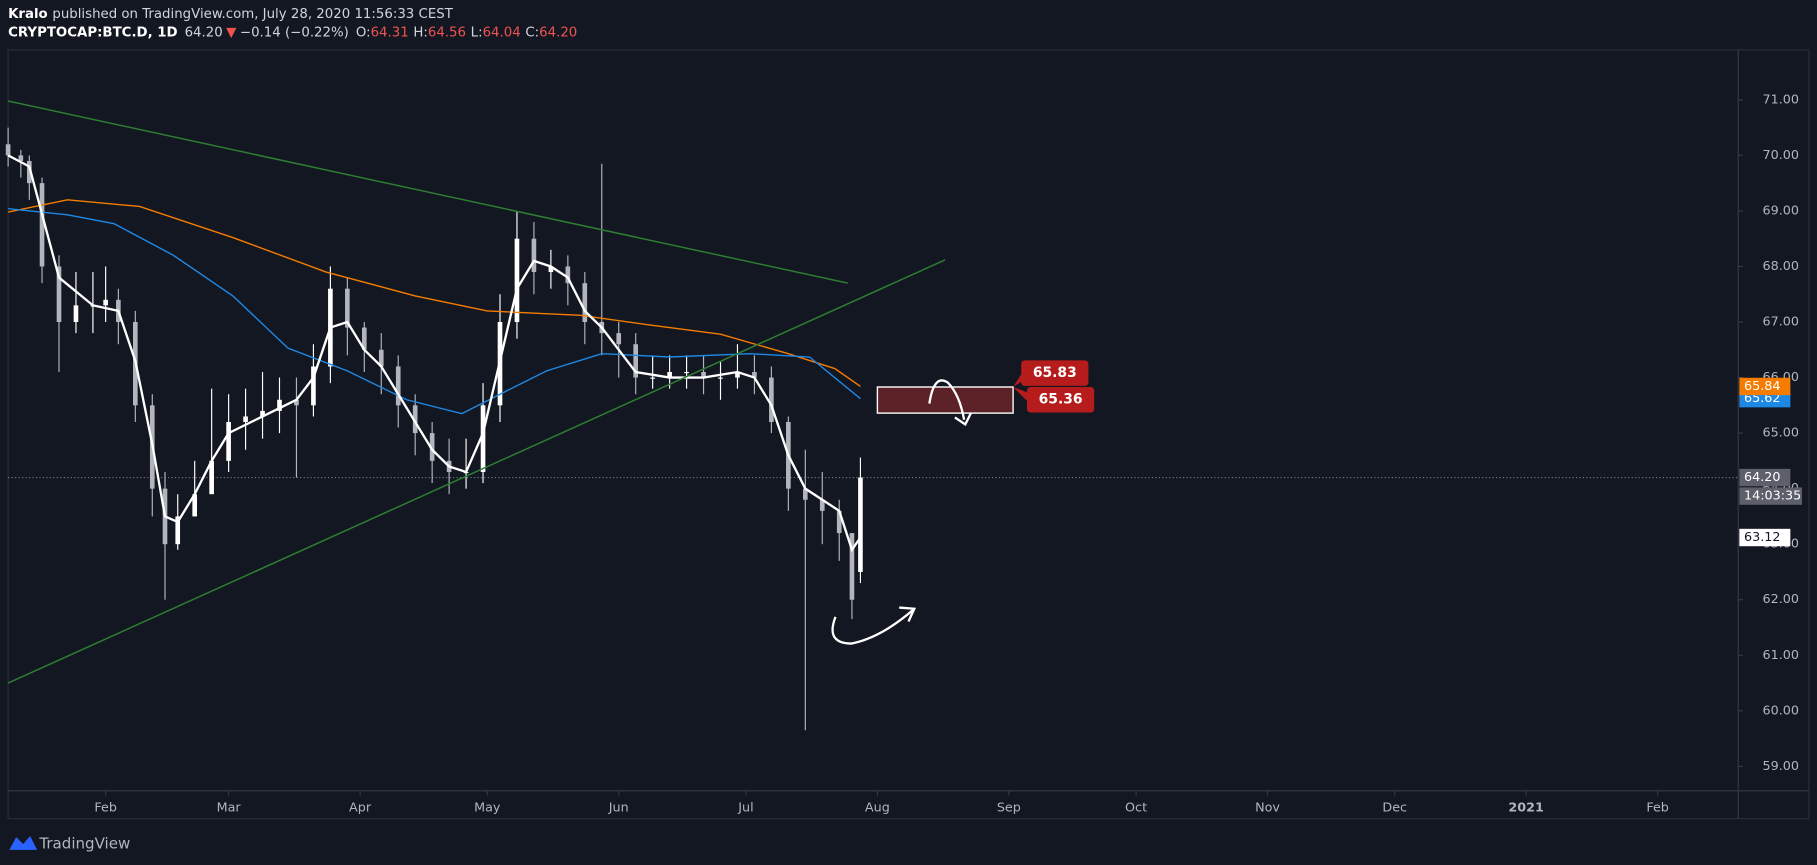 Image resolution: width=1817 pixels, height=865 pixels. Describe the element at coordinates (360, 808) in the screenshot. I see `x-tick-label: Apr` at that location.